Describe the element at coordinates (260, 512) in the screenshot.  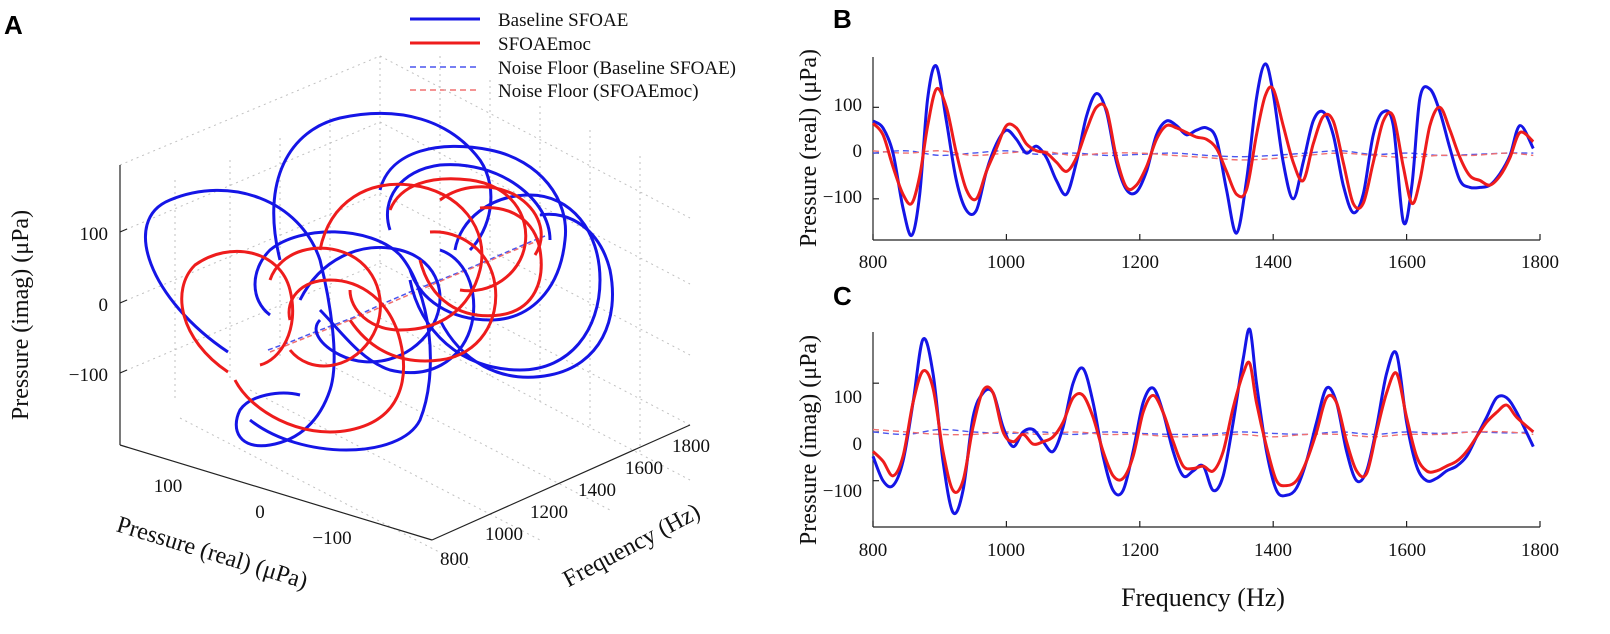
I see `panel-a-x-tick: 0` at that location.